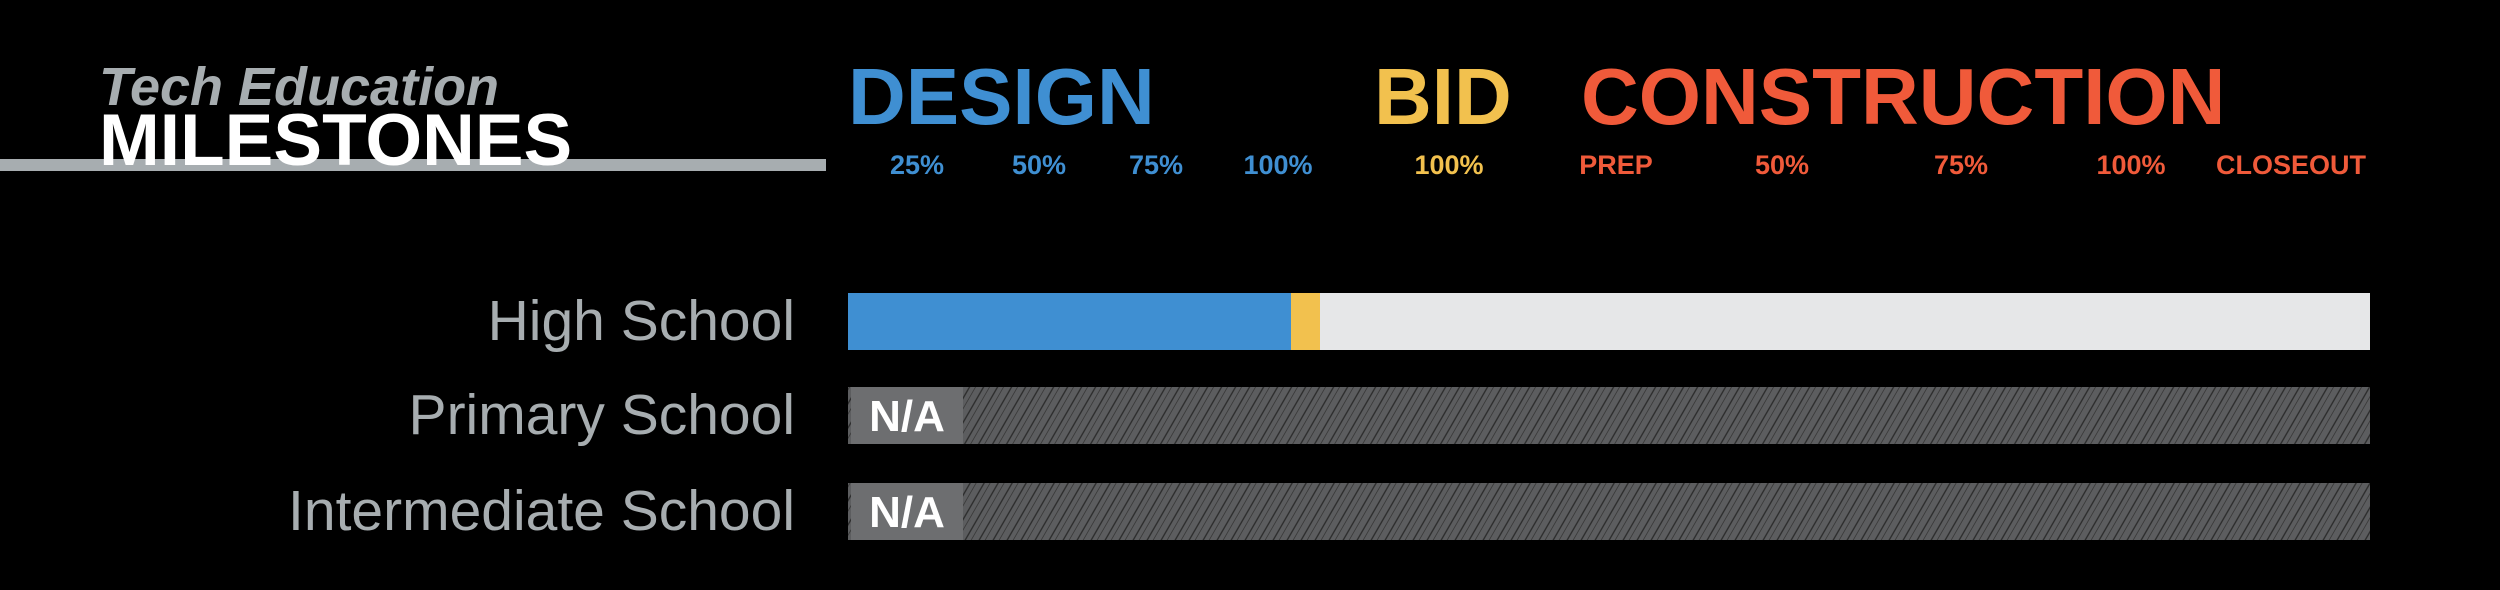 Image resolution: width=2500 pixels, height=590 pixels. Describe the element at coordinates (1069, 321) in the screenshot. I see `progress-design` at that location.